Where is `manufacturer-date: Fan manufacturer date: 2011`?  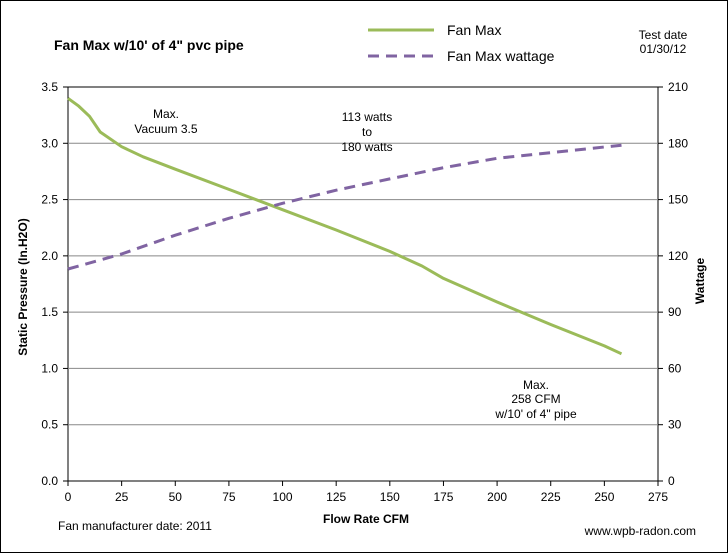 manufacturer-date: Fan manufacturer date: 2011 is located at coordinates (135, 526).